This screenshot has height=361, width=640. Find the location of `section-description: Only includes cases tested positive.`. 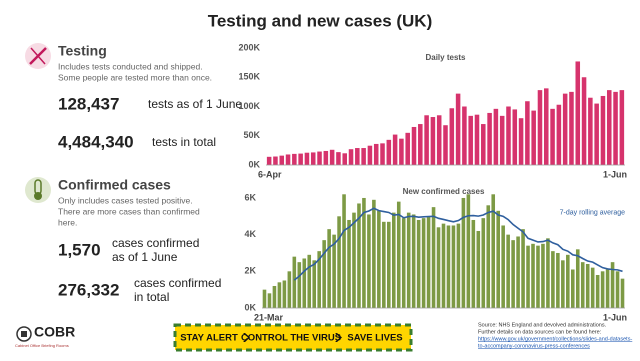

section-description: Only includes cases tested positive. is located at coordinates (125, 200).